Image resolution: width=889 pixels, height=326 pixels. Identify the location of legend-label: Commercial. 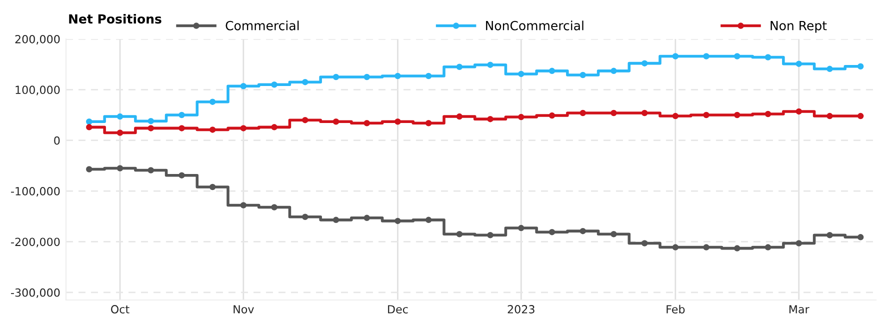
(262, 25).